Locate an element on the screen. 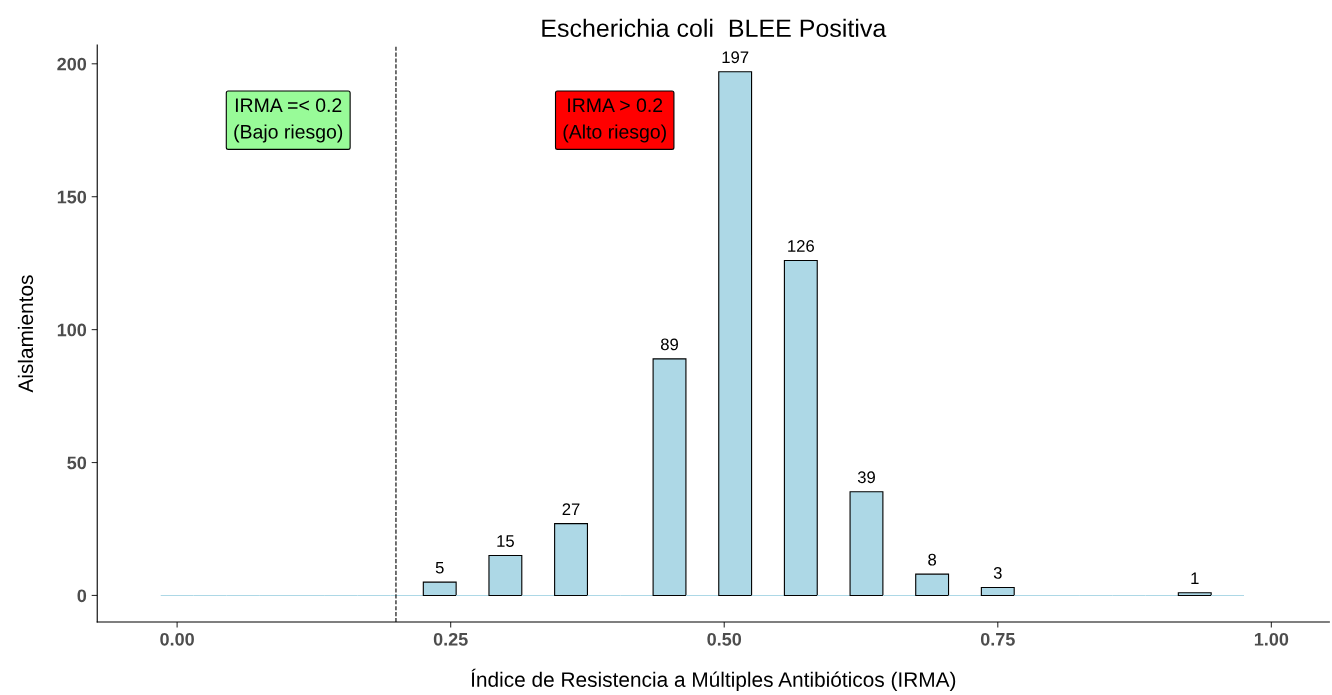 This screenshot has height=695, width=1332. x-tick-label: 0.50 is located at coordinates (724, 639).